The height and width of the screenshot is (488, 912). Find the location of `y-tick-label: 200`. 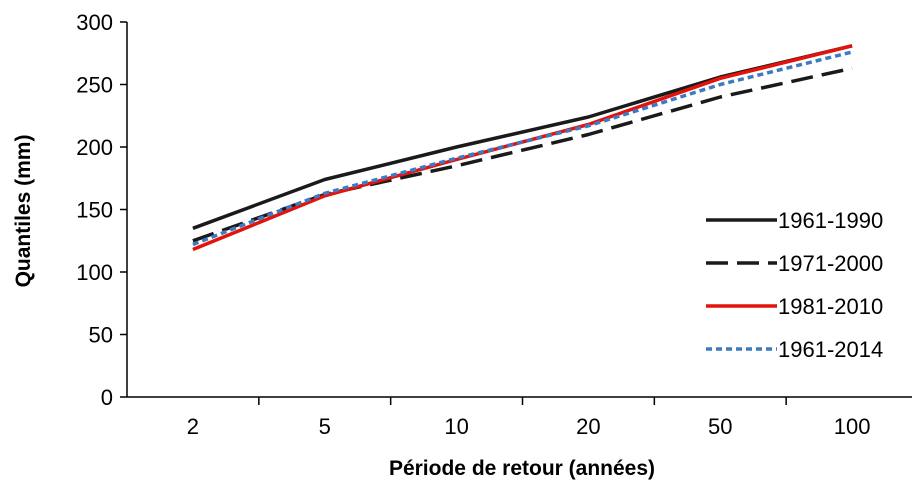

y-tick-label: 200 is located at coordinates (94, 147).